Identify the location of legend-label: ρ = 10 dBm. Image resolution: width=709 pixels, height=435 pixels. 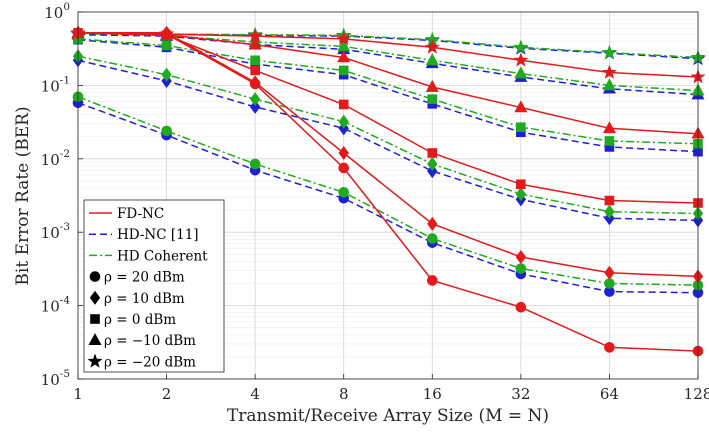
(144, 299).